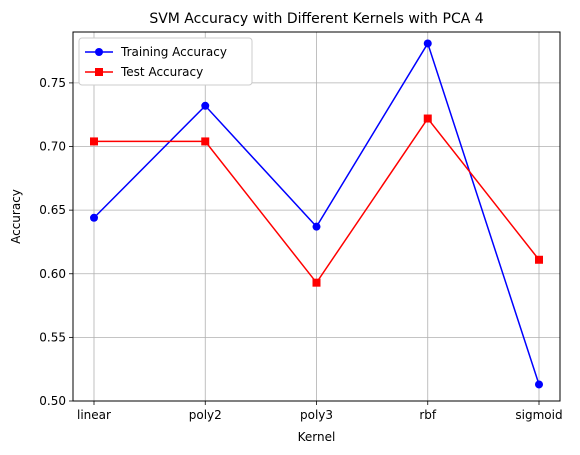 The width and height of the screenshot is (580, 455). Describe the element at coordinates (428, 415) in the screenshot. I see `x-tick-label: rbf` at that location.